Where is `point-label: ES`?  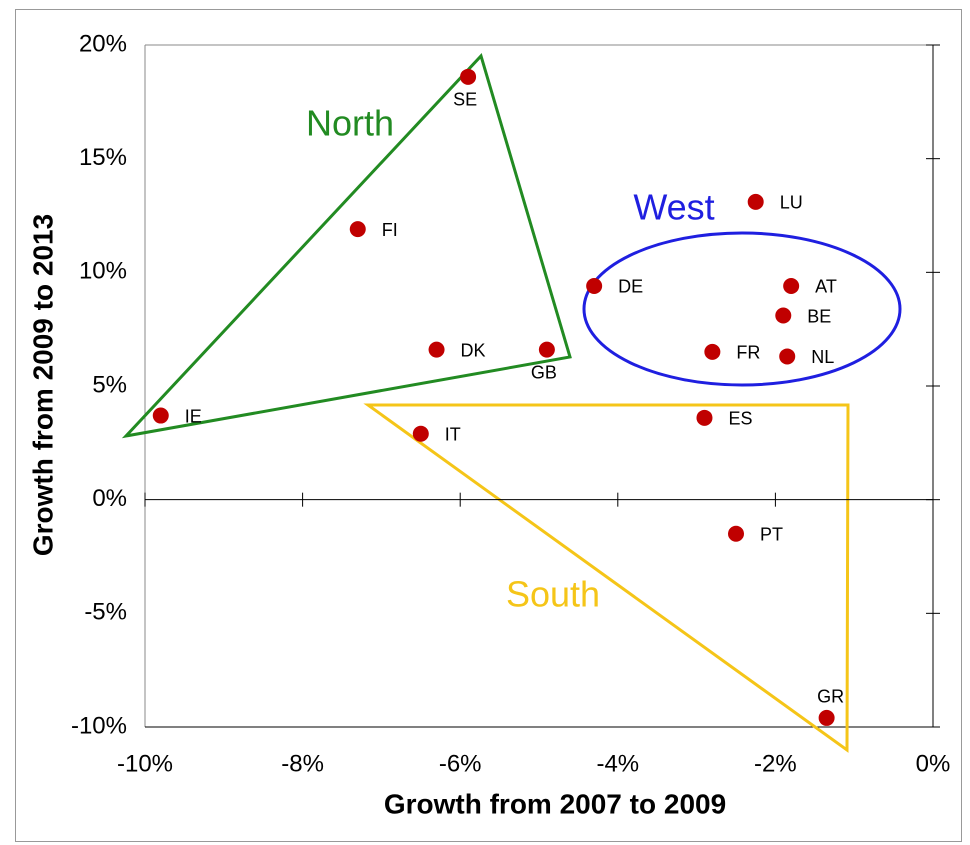 point-label: ES is located at coordinates (740, 419).